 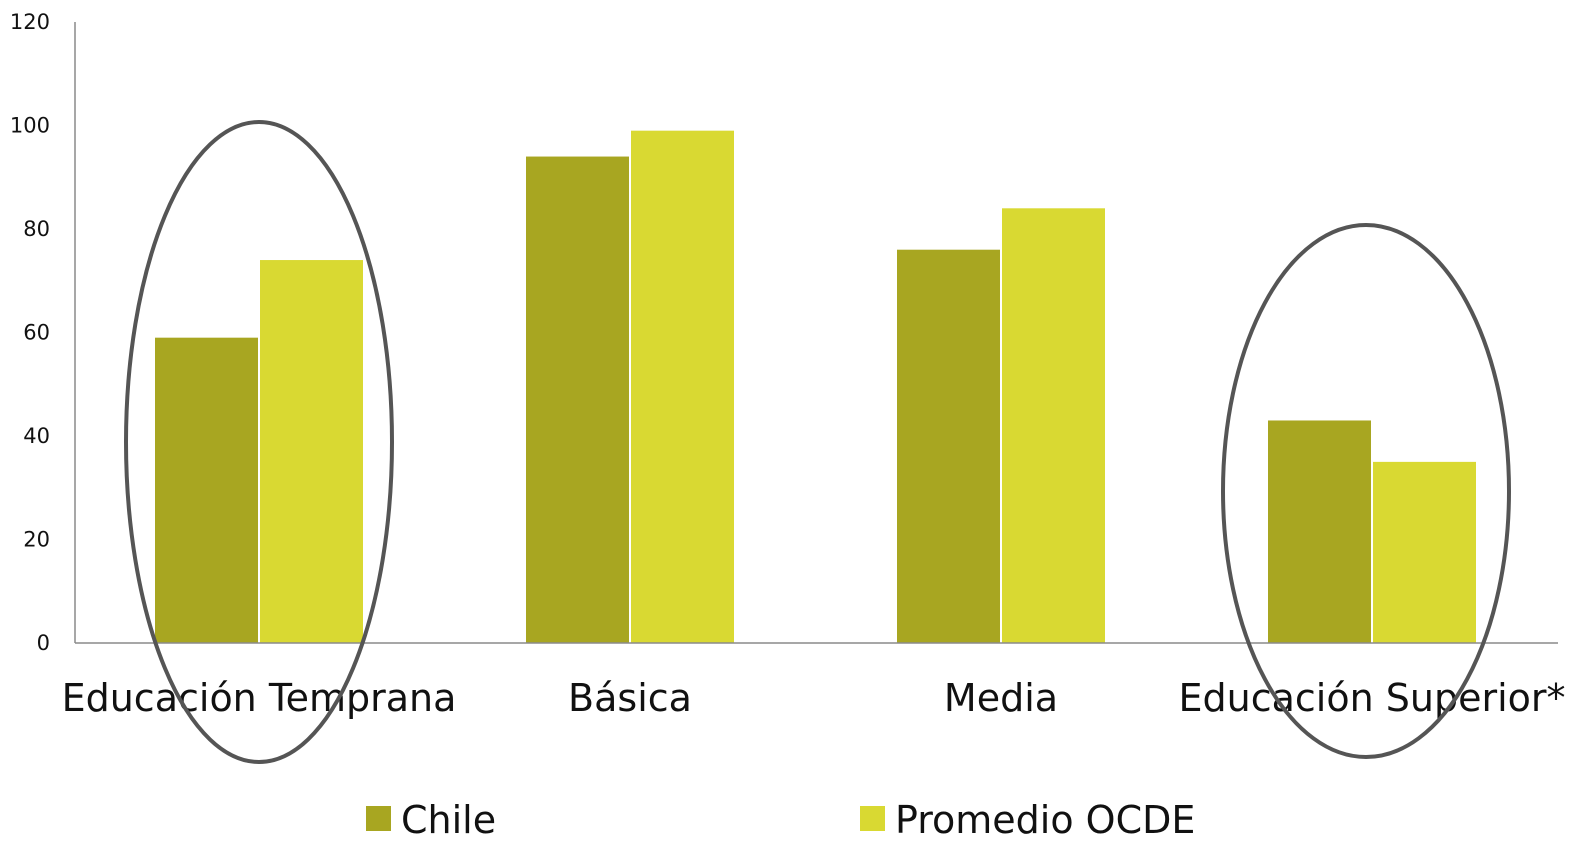 What do you see at coordinates (36, 333) in the screenshot?
I see `y-tick-label: 60` at bounding box center [36, 333].